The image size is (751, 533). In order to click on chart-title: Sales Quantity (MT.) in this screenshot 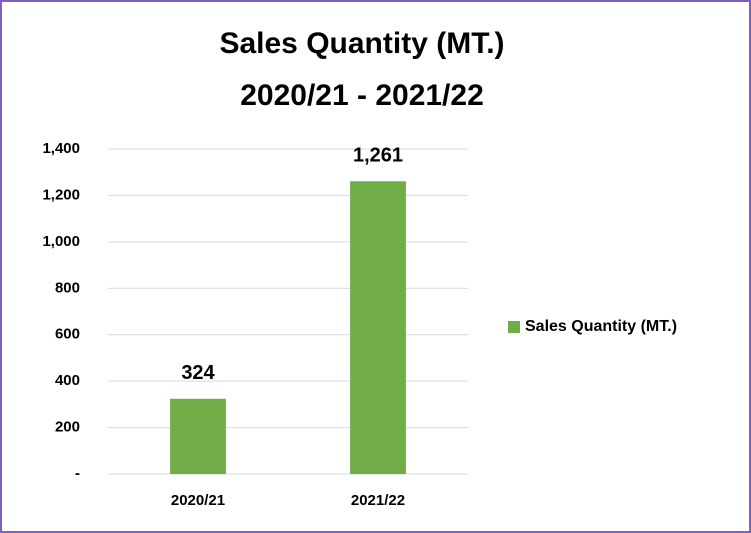, I will do `click(361, 43)`.